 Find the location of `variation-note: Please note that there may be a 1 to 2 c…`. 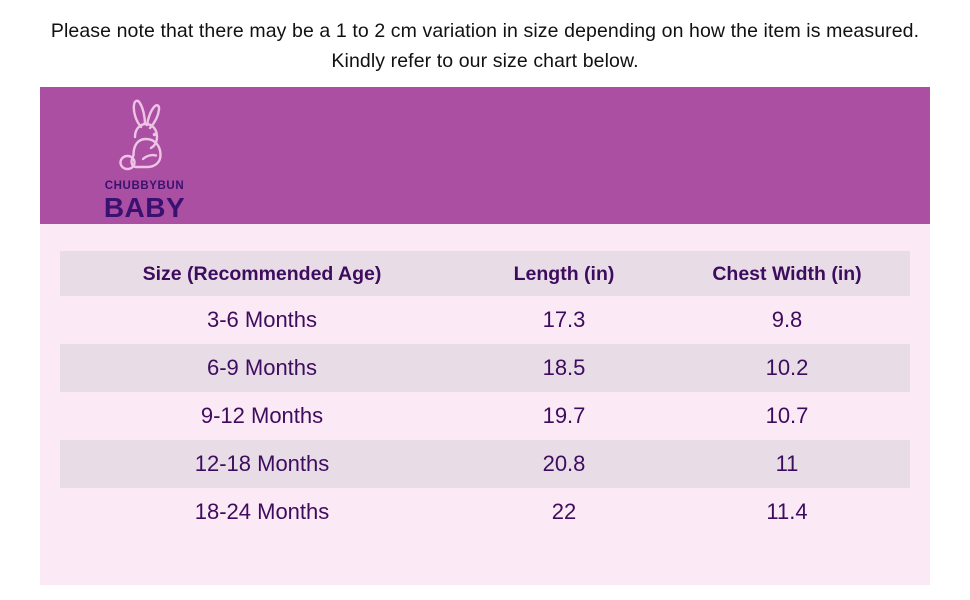

variation-note: Please note that there may be a 1 to 2 c… is located at coordinates (485, 46).